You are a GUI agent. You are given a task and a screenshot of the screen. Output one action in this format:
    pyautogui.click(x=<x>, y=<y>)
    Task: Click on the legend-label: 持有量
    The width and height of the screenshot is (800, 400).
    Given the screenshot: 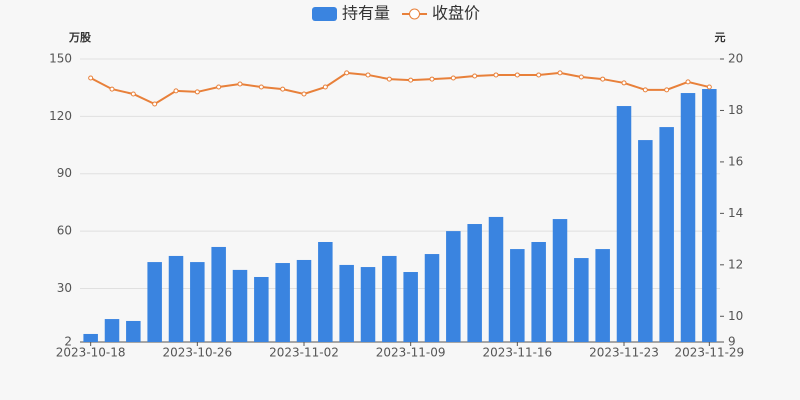 What is the action you would take?
    pyautogui.click(x=366, y=13)
    